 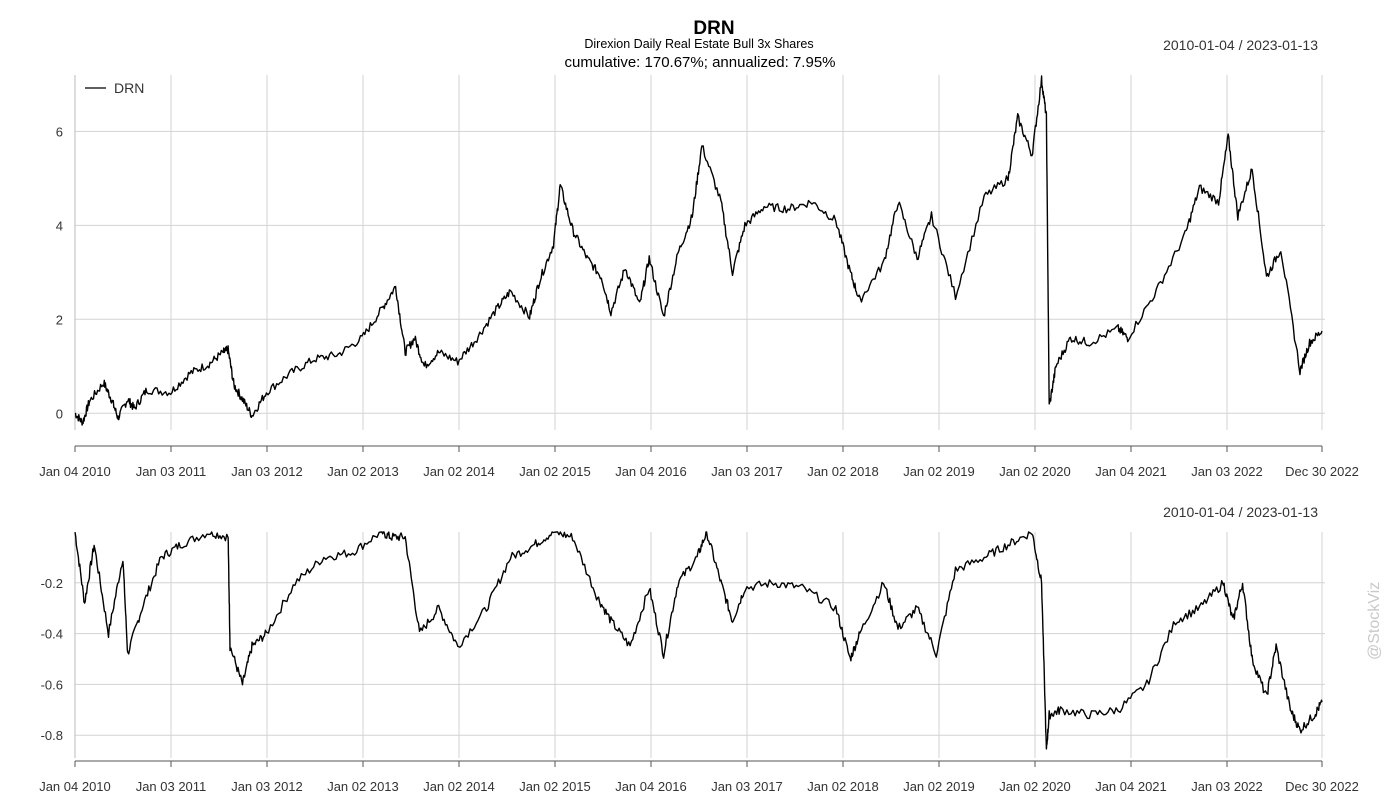 What do you see at coordinates (59, 131) in the screenshot?
I see `y-tick-label: 6` at bounding box center [59, 131].